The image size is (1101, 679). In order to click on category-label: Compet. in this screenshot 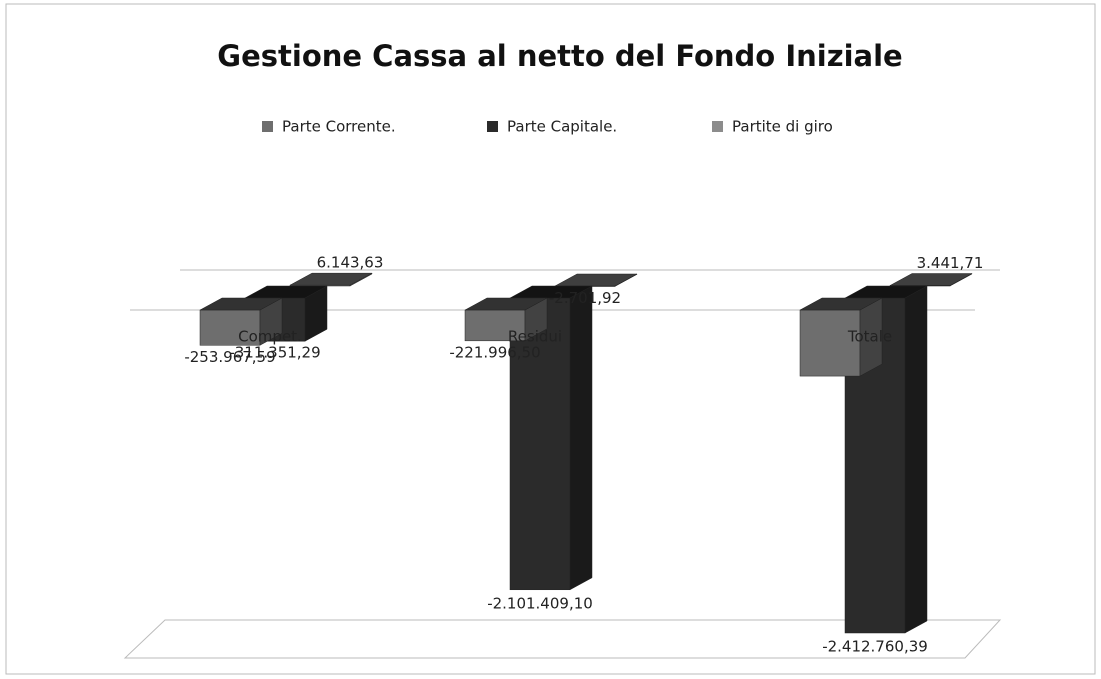, I will do `click(270, 337)`.